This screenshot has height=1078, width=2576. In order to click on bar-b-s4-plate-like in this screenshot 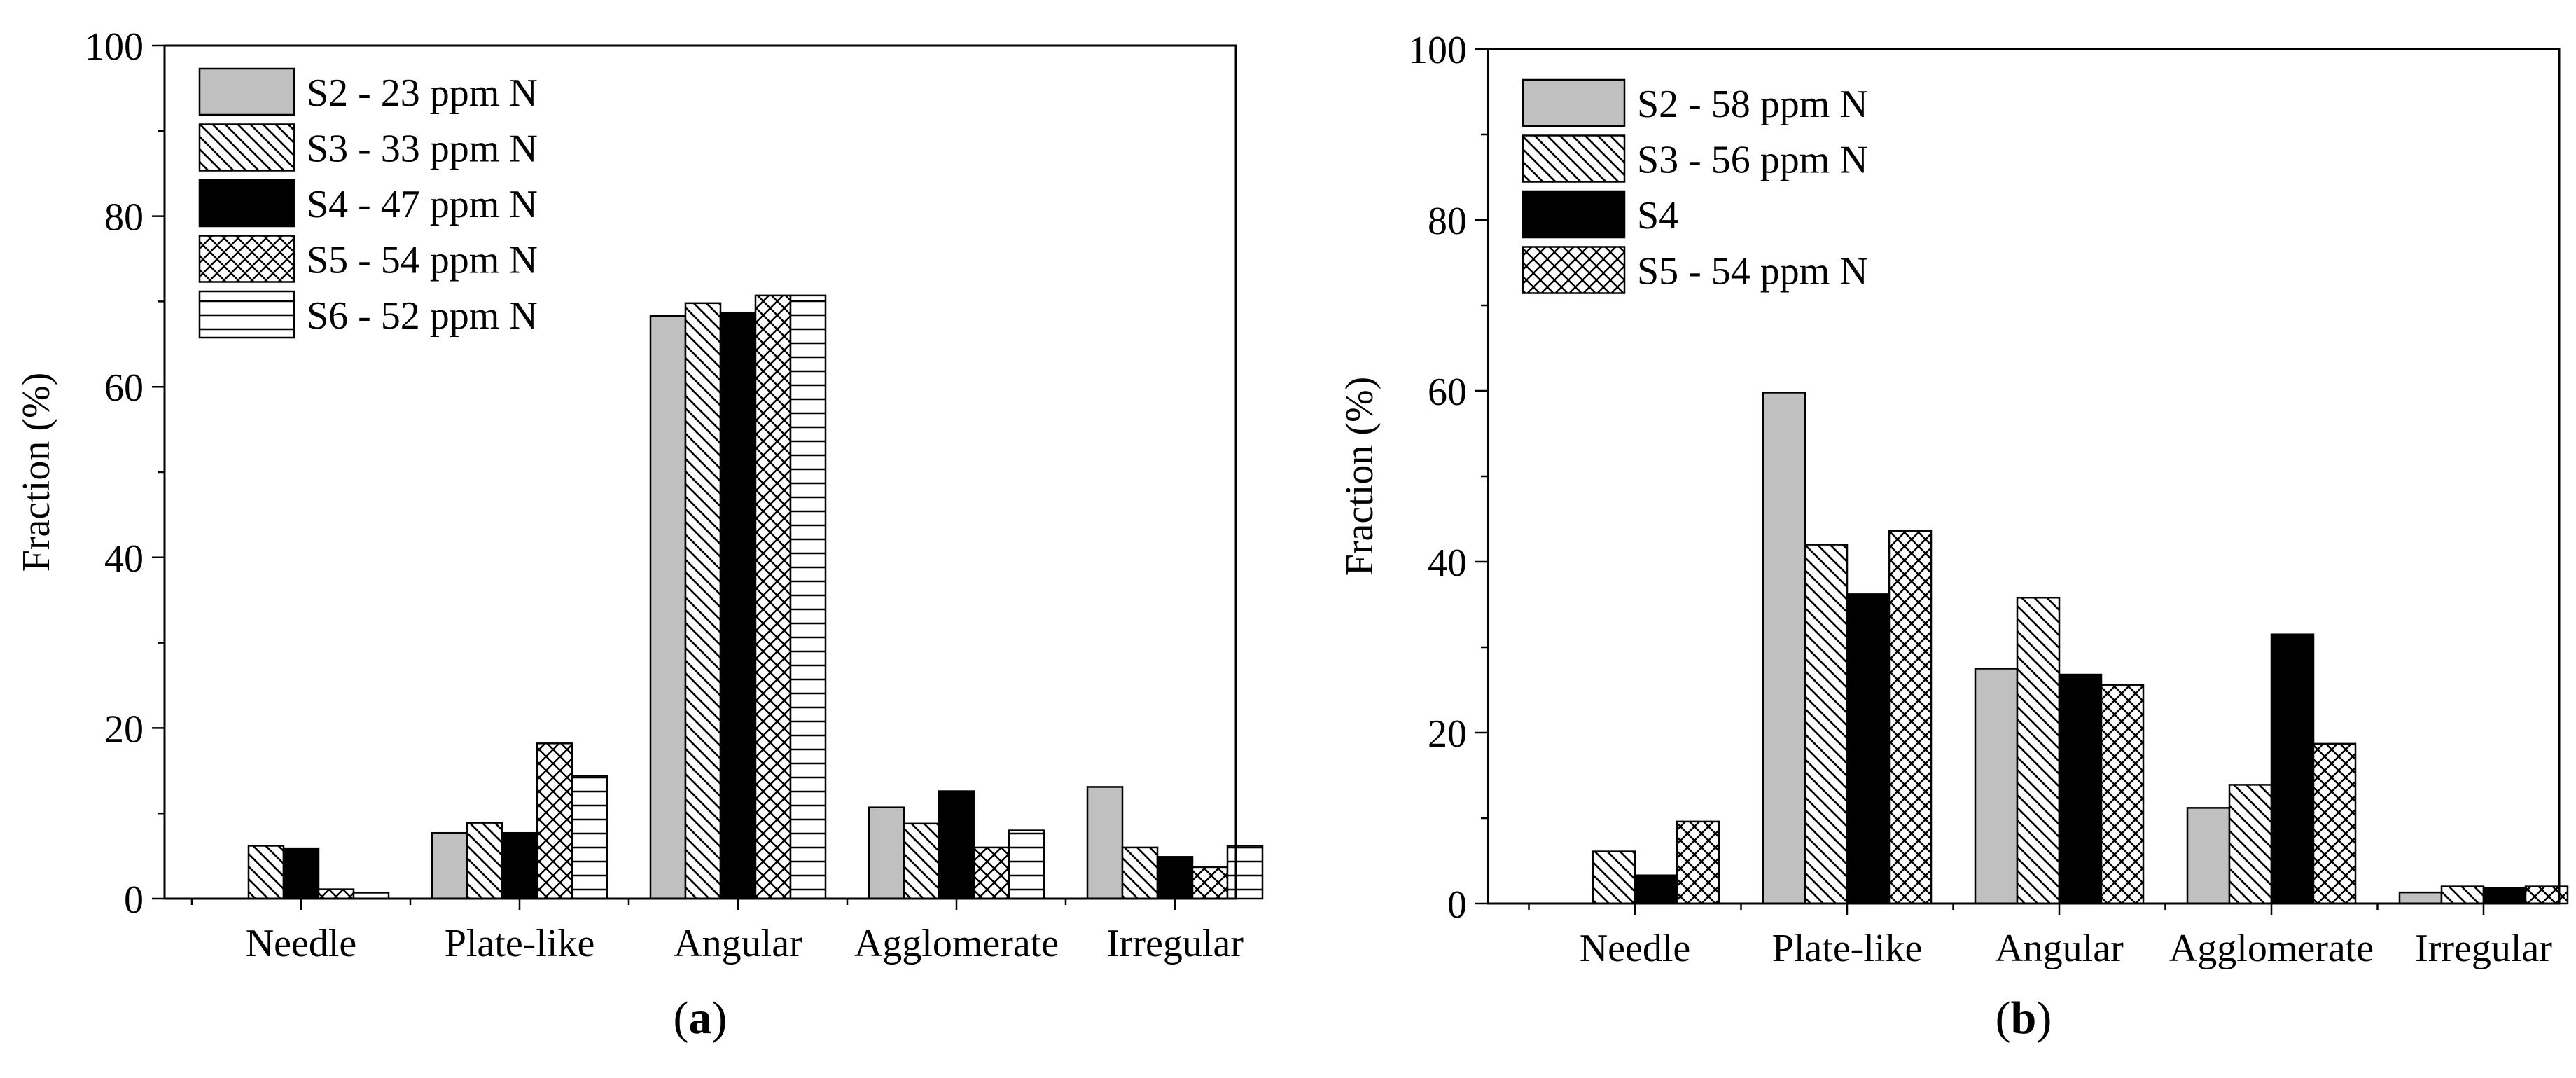, I will do `click(1910, 717)`.